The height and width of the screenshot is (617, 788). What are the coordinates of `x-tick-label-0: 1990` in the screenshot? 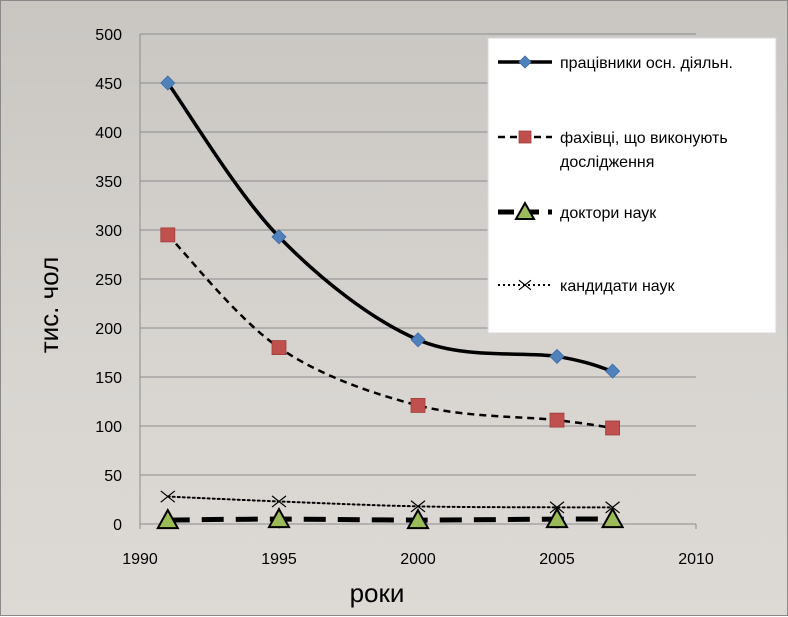 It's located at (140, 559).